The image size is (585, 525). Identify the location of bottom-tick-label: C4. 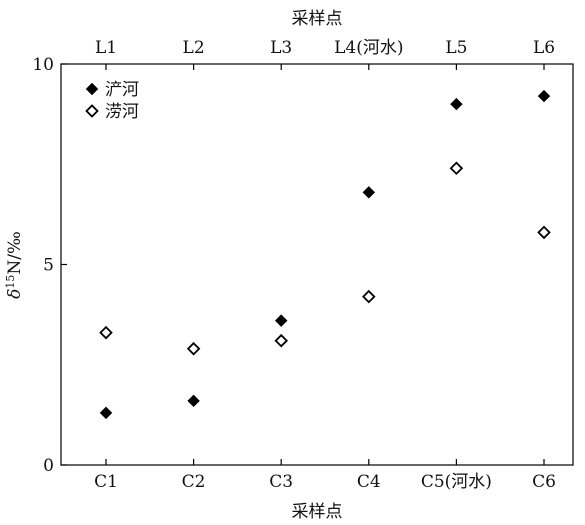
(369, 482).